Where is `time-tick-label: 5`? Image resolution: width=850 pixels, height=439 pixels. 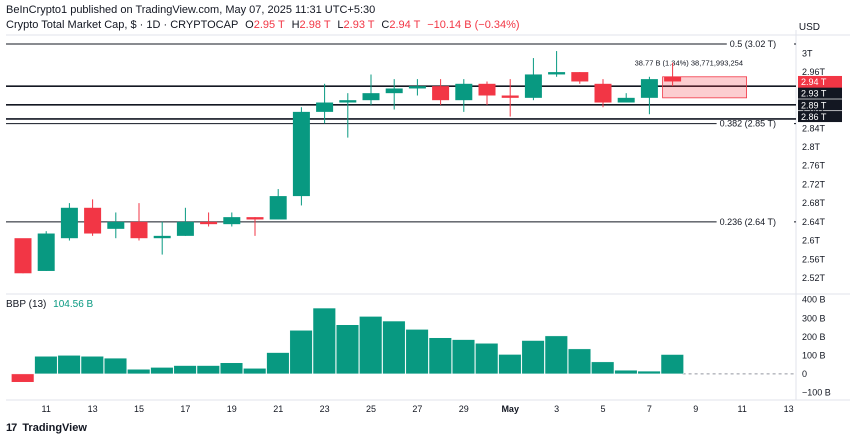 time-tick-label: 5 is located at coordinates (602, 409).